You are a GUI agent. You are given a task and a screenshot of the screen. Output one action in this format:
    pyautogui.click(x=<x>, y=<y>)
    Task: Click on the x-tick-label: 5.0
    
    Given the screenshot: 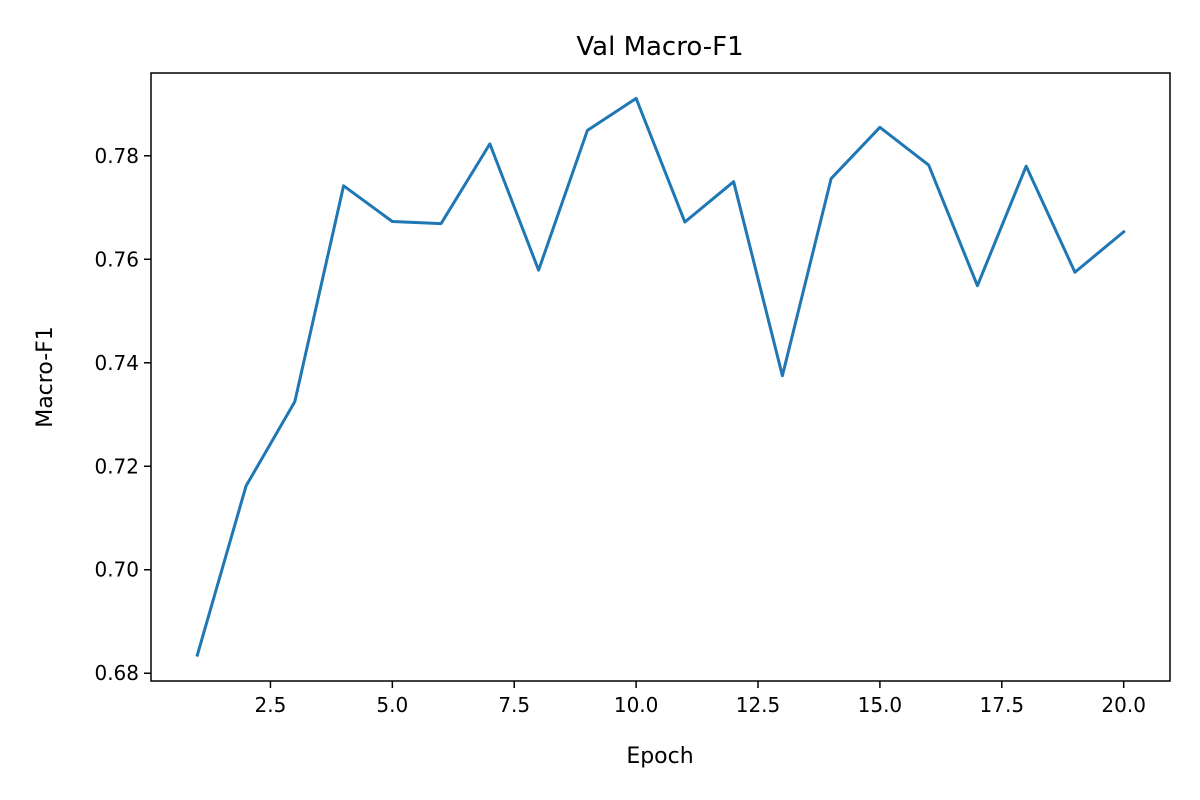 What is the action you would take?
    pyautogui.click(x=392, y=705)
    